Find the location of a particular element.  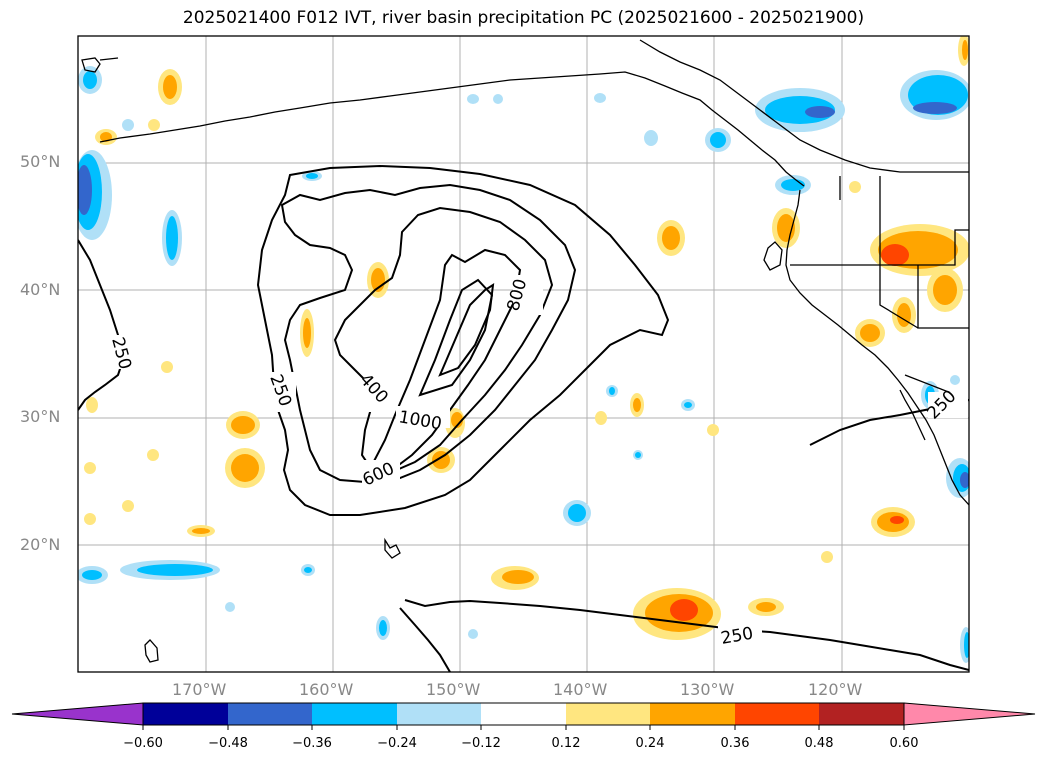

colorbar-tick-label: −0.48 is located at coordinates (228, 743).